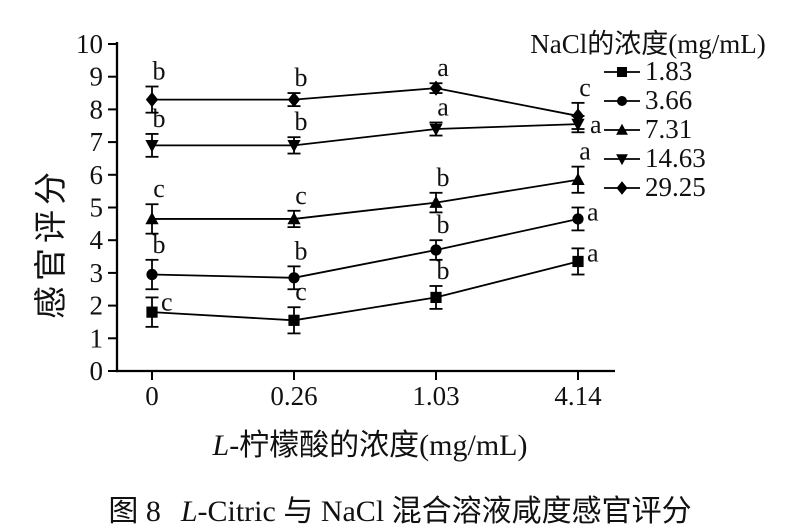 Image resolution: width=800 pixels, height=530 pixels. Describe the element at coordinates (97, 208) in the screenshot. I see `y-tick-label: 5` at that location.